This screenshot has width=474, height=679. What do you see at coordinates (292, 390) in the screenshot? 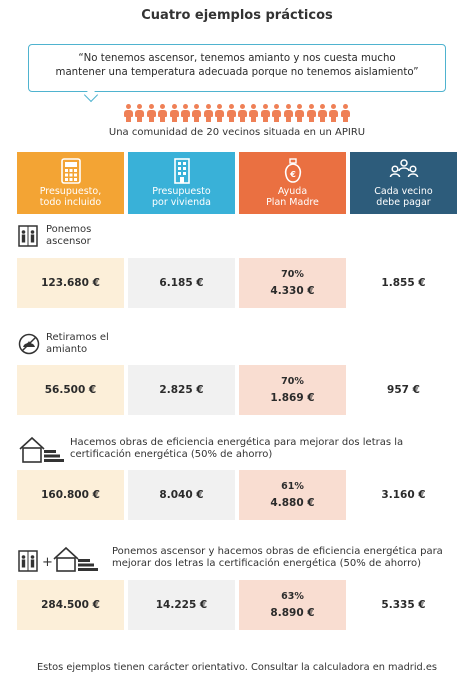
I see `aid-cell: 70% 1.869 €` at bounding box center [292, 390].